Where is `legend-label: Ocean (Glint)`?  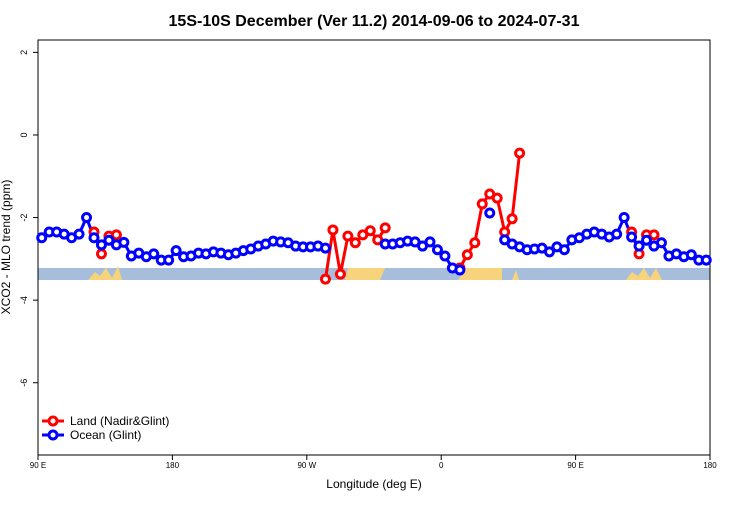
legend-label: Ocean (Glint) is located at coordinates (105, 435).